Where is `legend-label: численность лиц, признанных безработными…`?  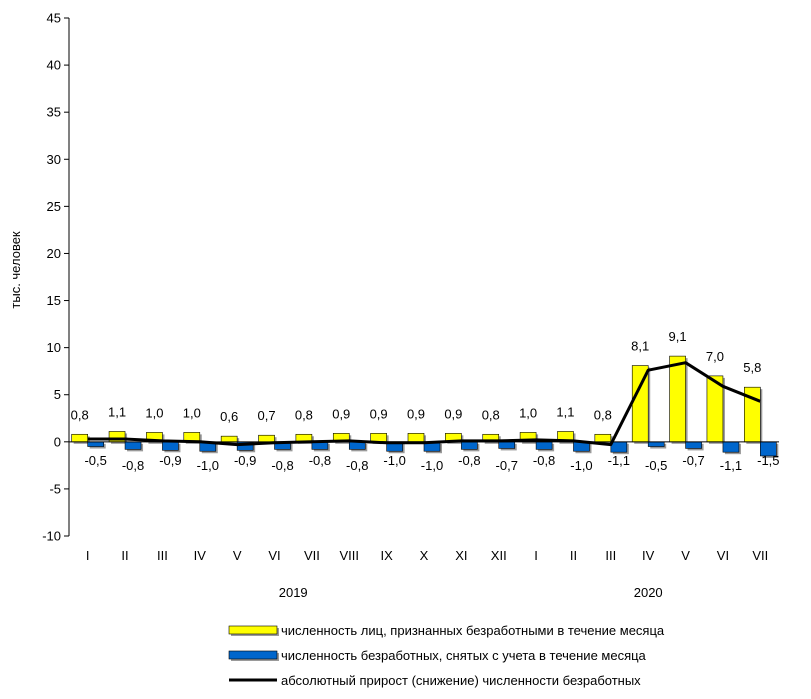 legend-label: численность лиц, признанных безработными… is located at coordinates (473, 630).